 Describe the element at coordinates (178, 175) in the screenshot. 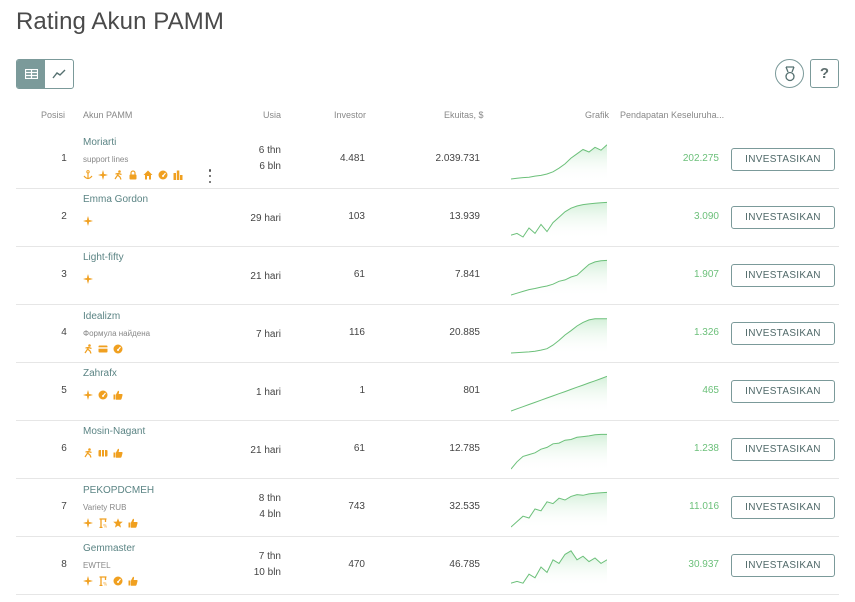

I see `chart-bars-icon` at that location.